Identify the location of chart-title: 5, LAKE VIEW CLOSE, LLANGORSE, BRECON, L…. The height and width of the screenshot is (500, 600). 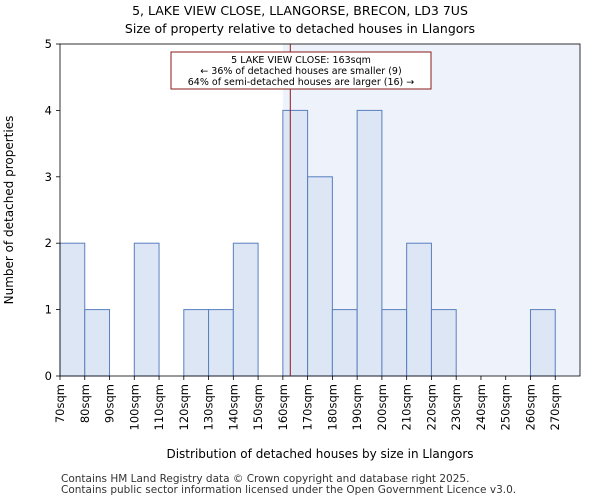
(300, 10).